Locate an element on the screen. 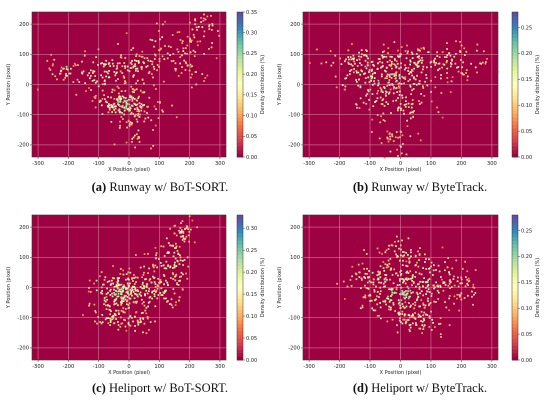 The width and height of the screenshot is (550, 400). colorbar-tick-label: 0.30 is located at coordinates (251, 229).